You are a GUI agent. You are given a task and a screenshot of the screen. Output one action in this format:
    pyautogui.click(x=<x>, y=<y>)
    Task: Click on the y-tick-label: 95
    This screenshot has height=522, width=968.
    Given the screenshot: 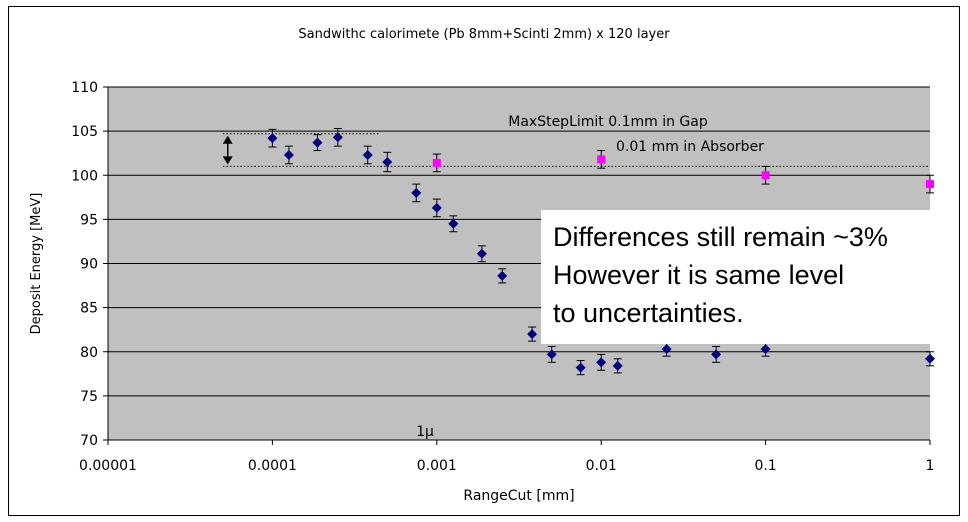 What is the action you would take?
    pyautogui.click(x=89, y=220)
    